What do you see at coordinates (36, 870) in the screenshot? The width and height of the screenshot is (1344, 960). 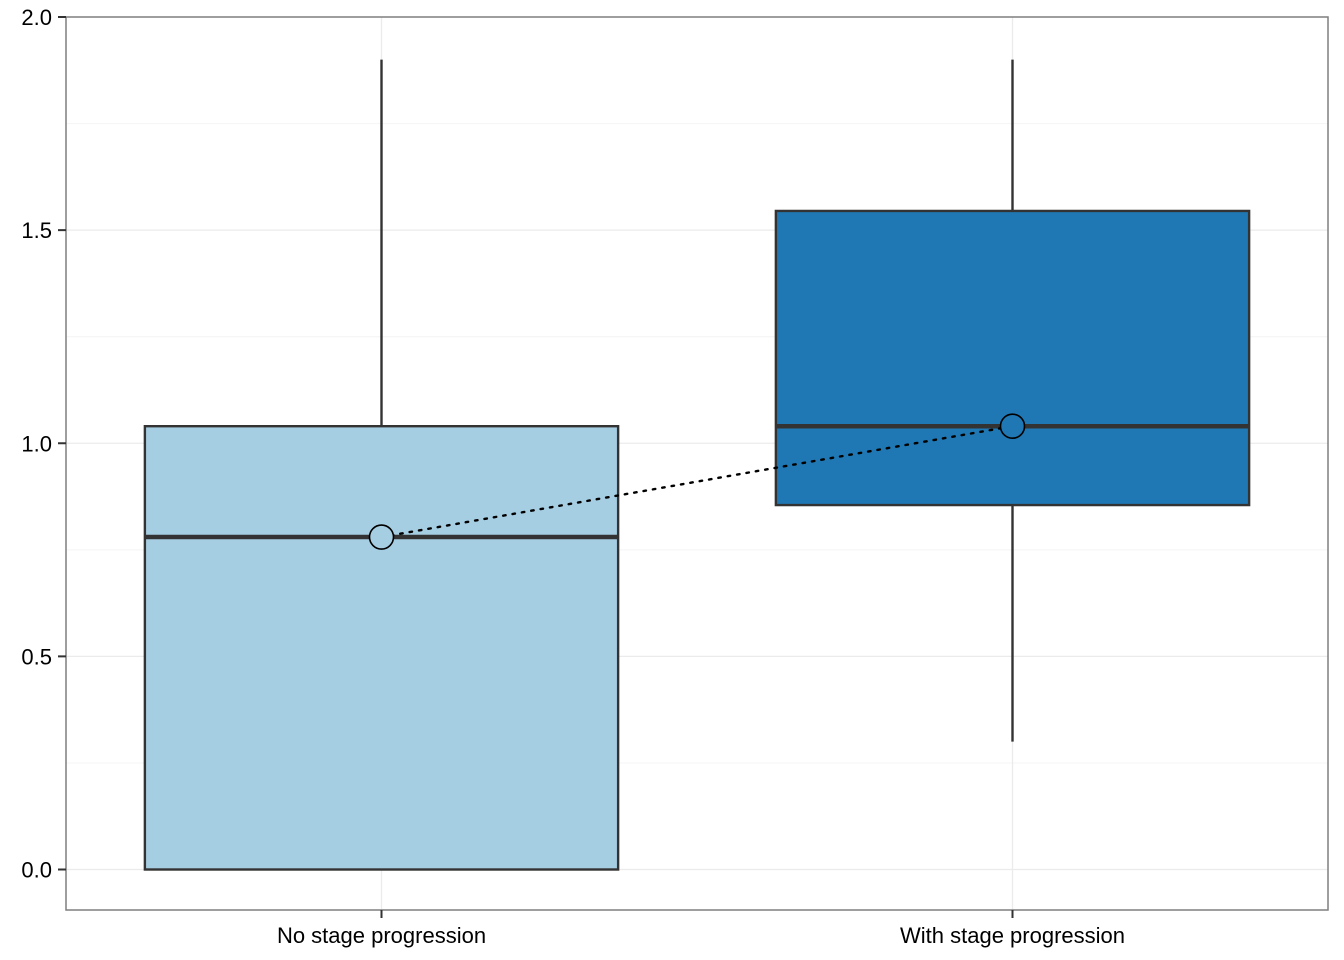 I see `y-tick-label: 0.0` at bounding box center [36, 870].